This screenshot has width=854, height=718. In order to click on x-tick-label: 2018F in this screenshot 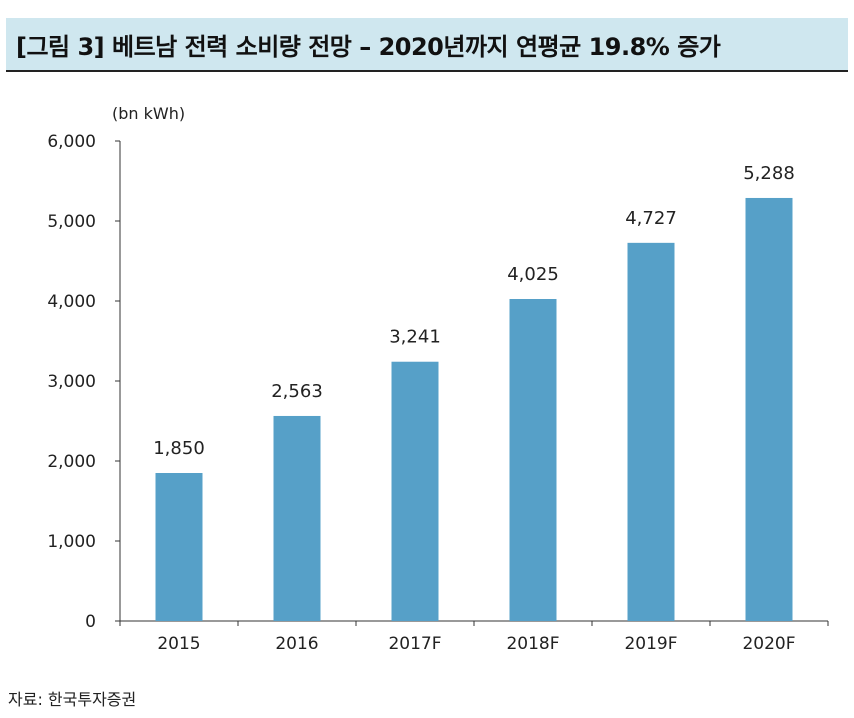, I will do `click(532, 644)`.